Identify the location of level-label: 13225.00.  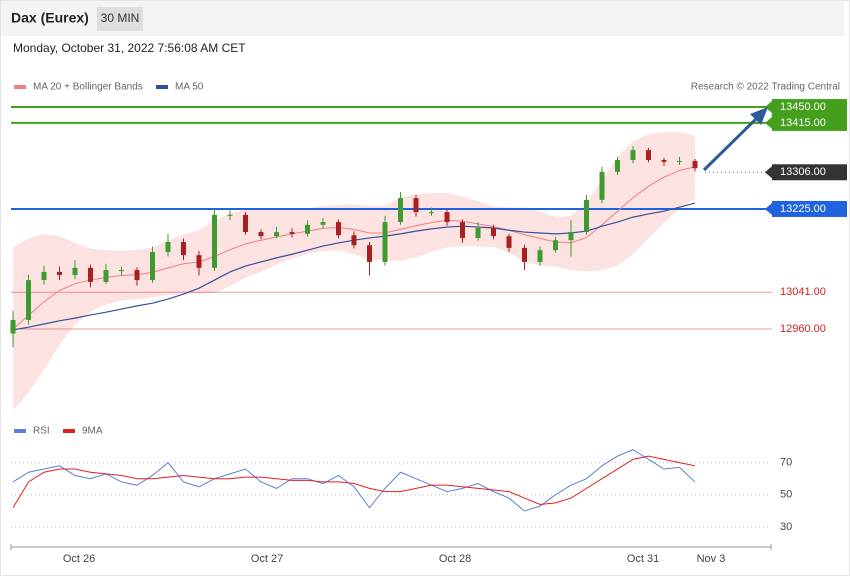
(803, 209).